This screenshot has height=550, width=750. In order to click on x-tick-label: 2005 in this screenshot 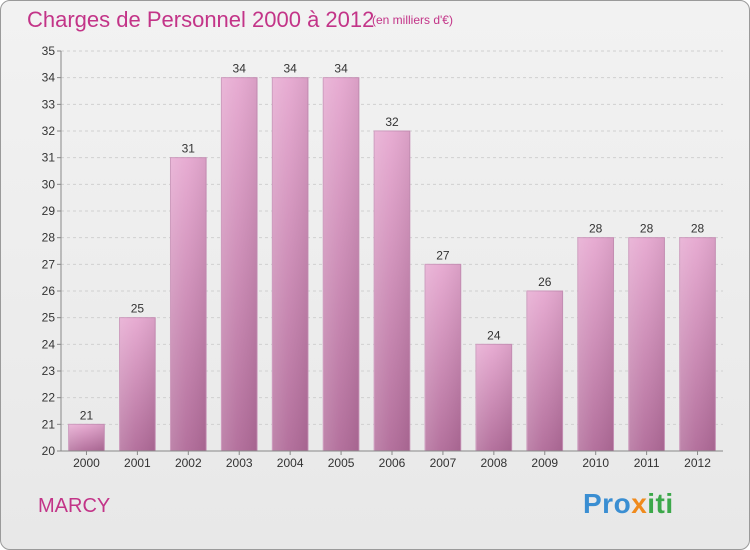, I will do `click(341, 463)`.